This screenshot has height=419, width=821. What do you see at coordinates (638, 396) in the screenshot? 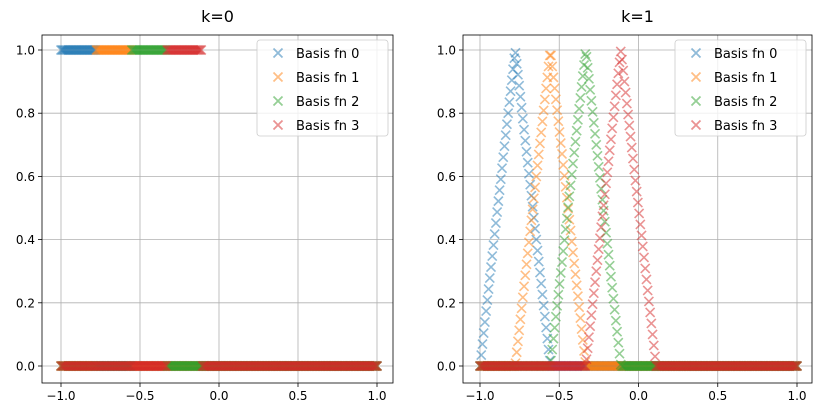
I see `x-tick-label: 0.0` at bounding box center [638, 396].